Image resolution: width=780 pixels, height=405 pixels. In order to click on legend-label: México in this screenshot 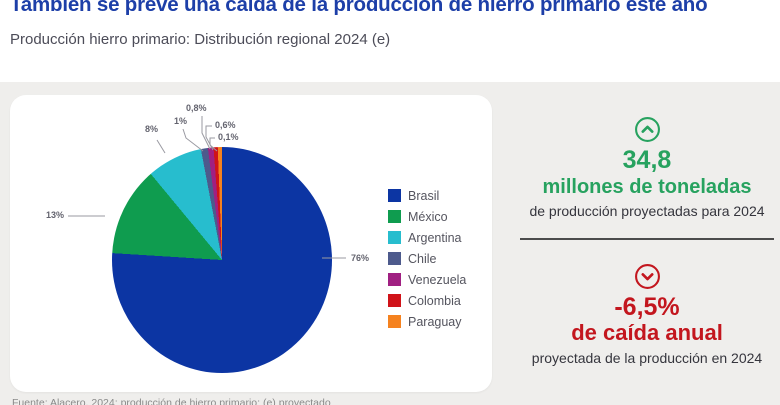, I will do `click(428, 216)`.